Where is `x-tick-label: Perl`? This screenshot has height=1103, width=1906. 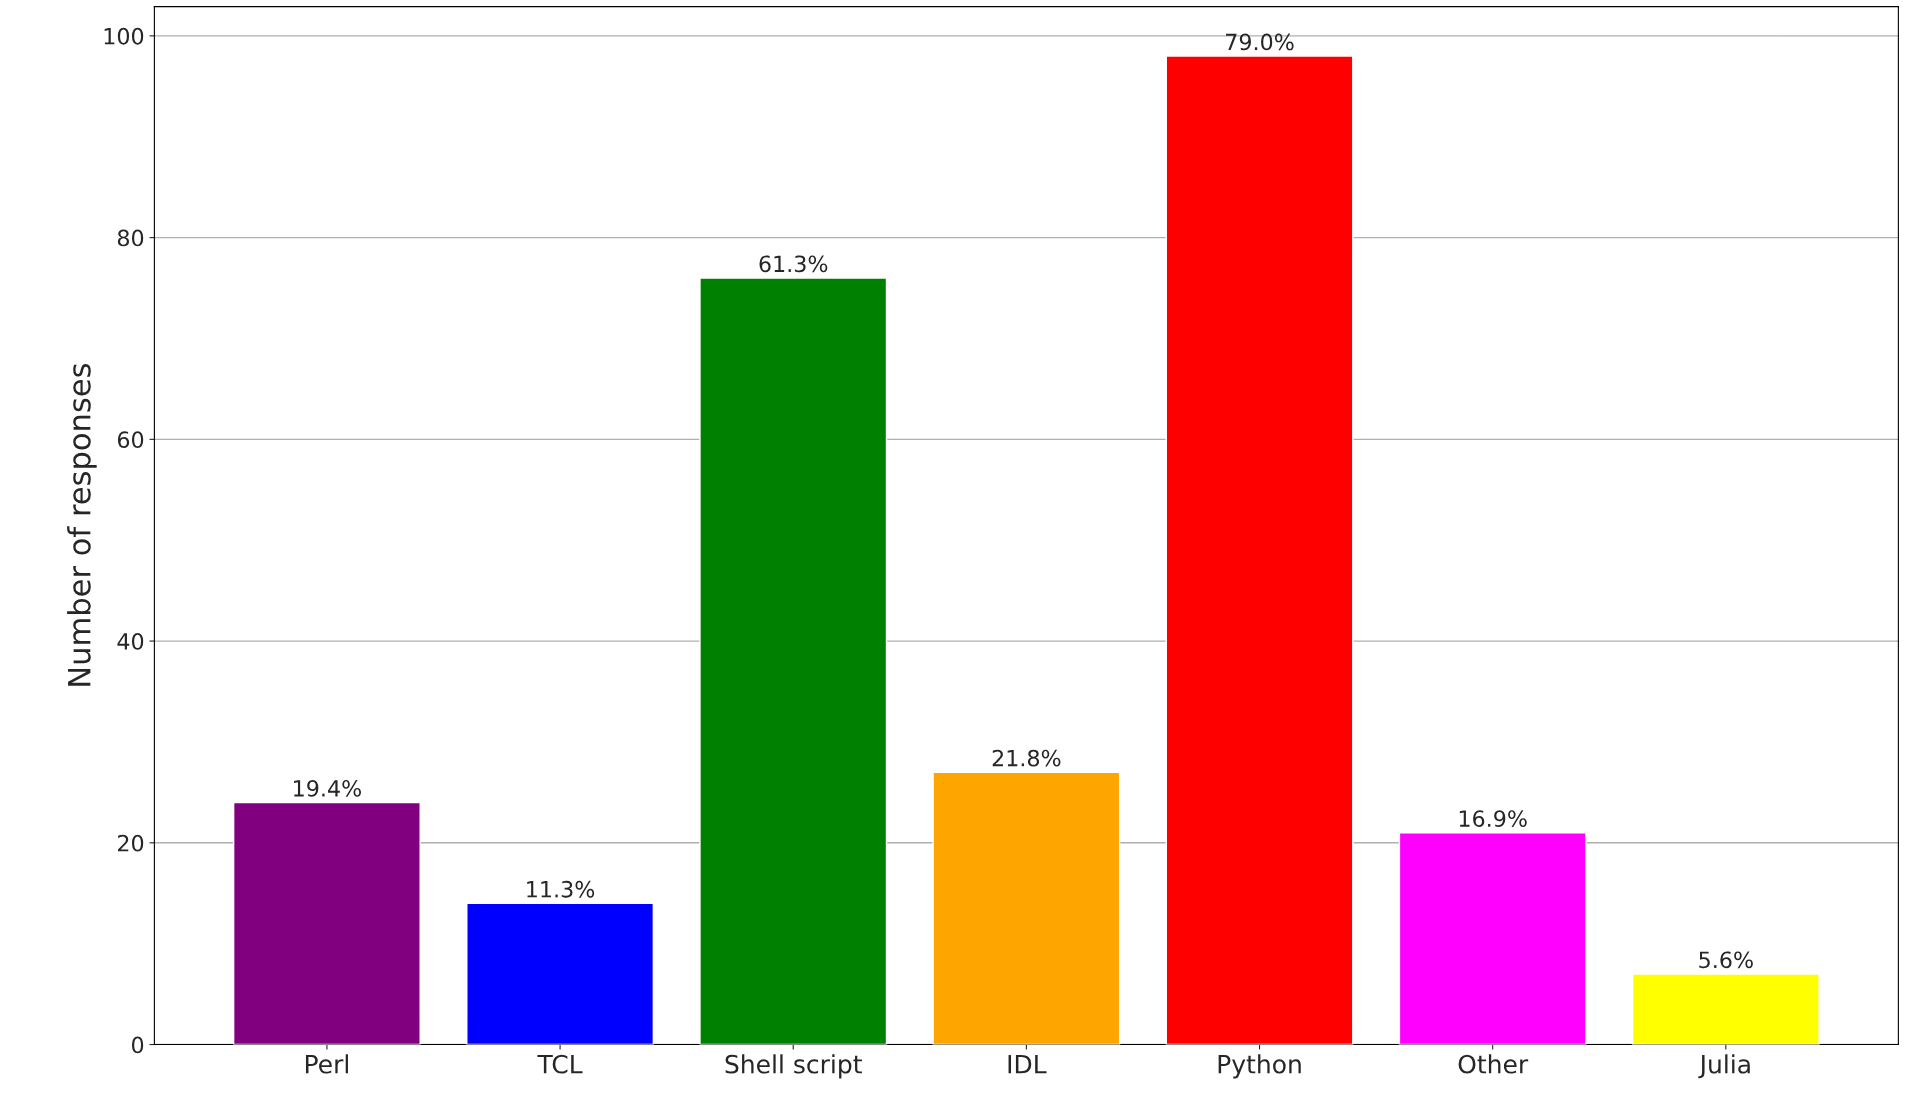
x-tick-label: Perl is located at coordinates (326, 1064).